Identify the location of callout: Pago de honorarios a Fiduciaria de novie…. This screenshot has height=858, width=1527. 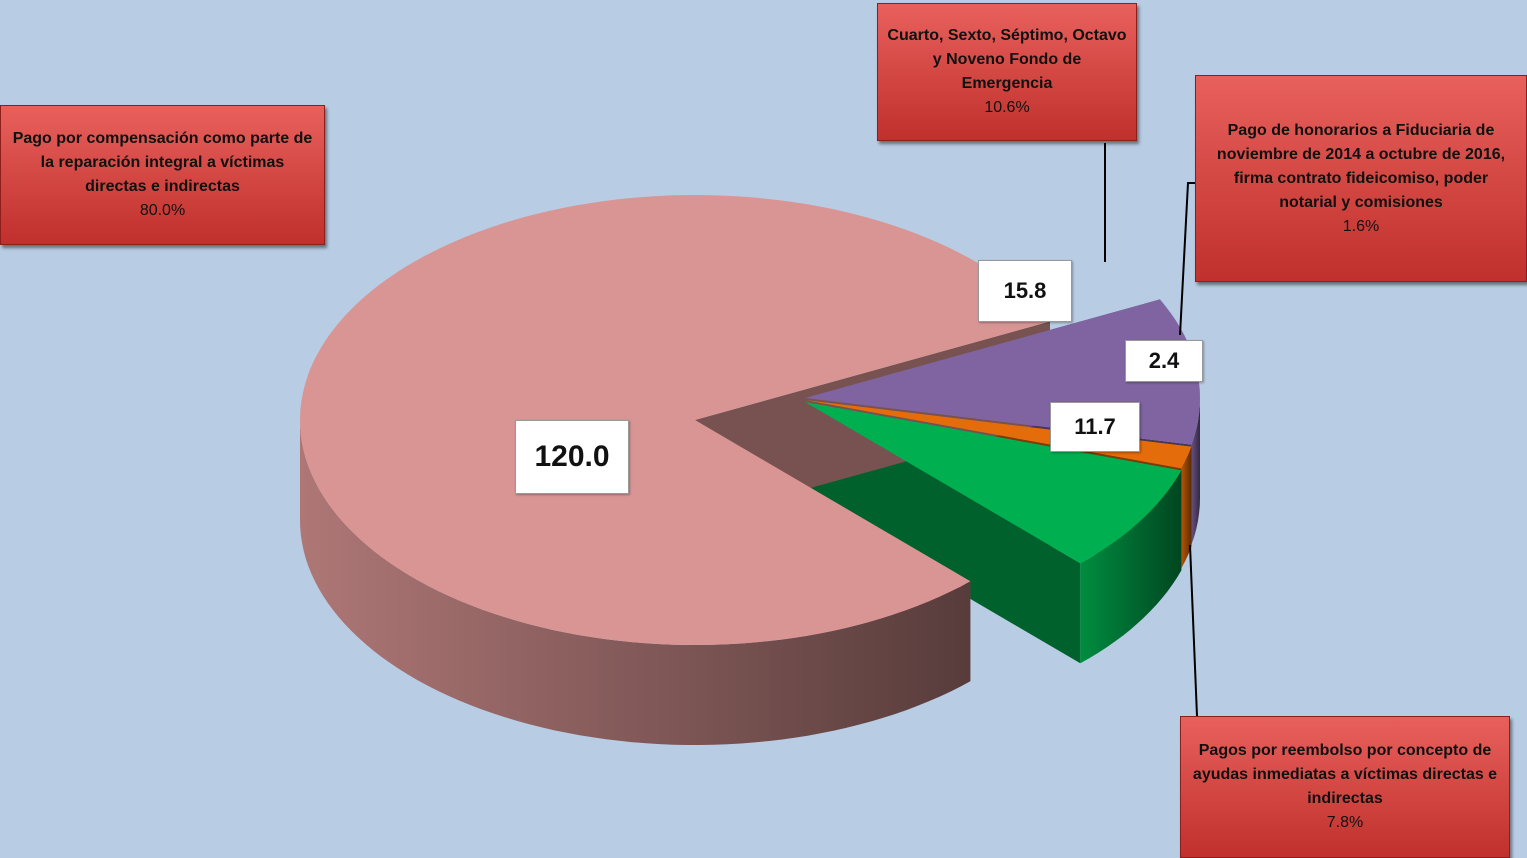
(1361, 178).